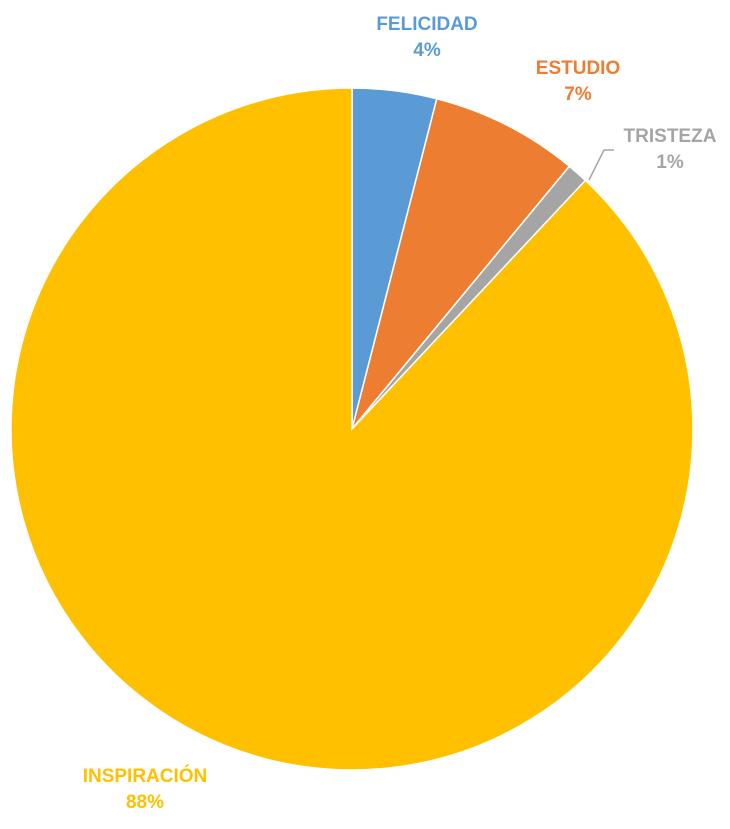 The height and width of the screenshot is (829, 730). Describe the element at coordinates (578, 94) in the screenshot. I see `label-estudio-value: 7%` at that location.